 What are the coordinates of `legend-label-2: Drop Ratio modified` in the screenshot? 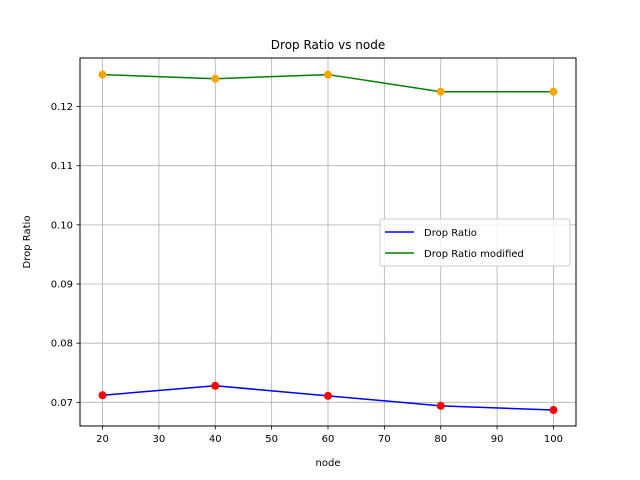 It's located at (474, 254).